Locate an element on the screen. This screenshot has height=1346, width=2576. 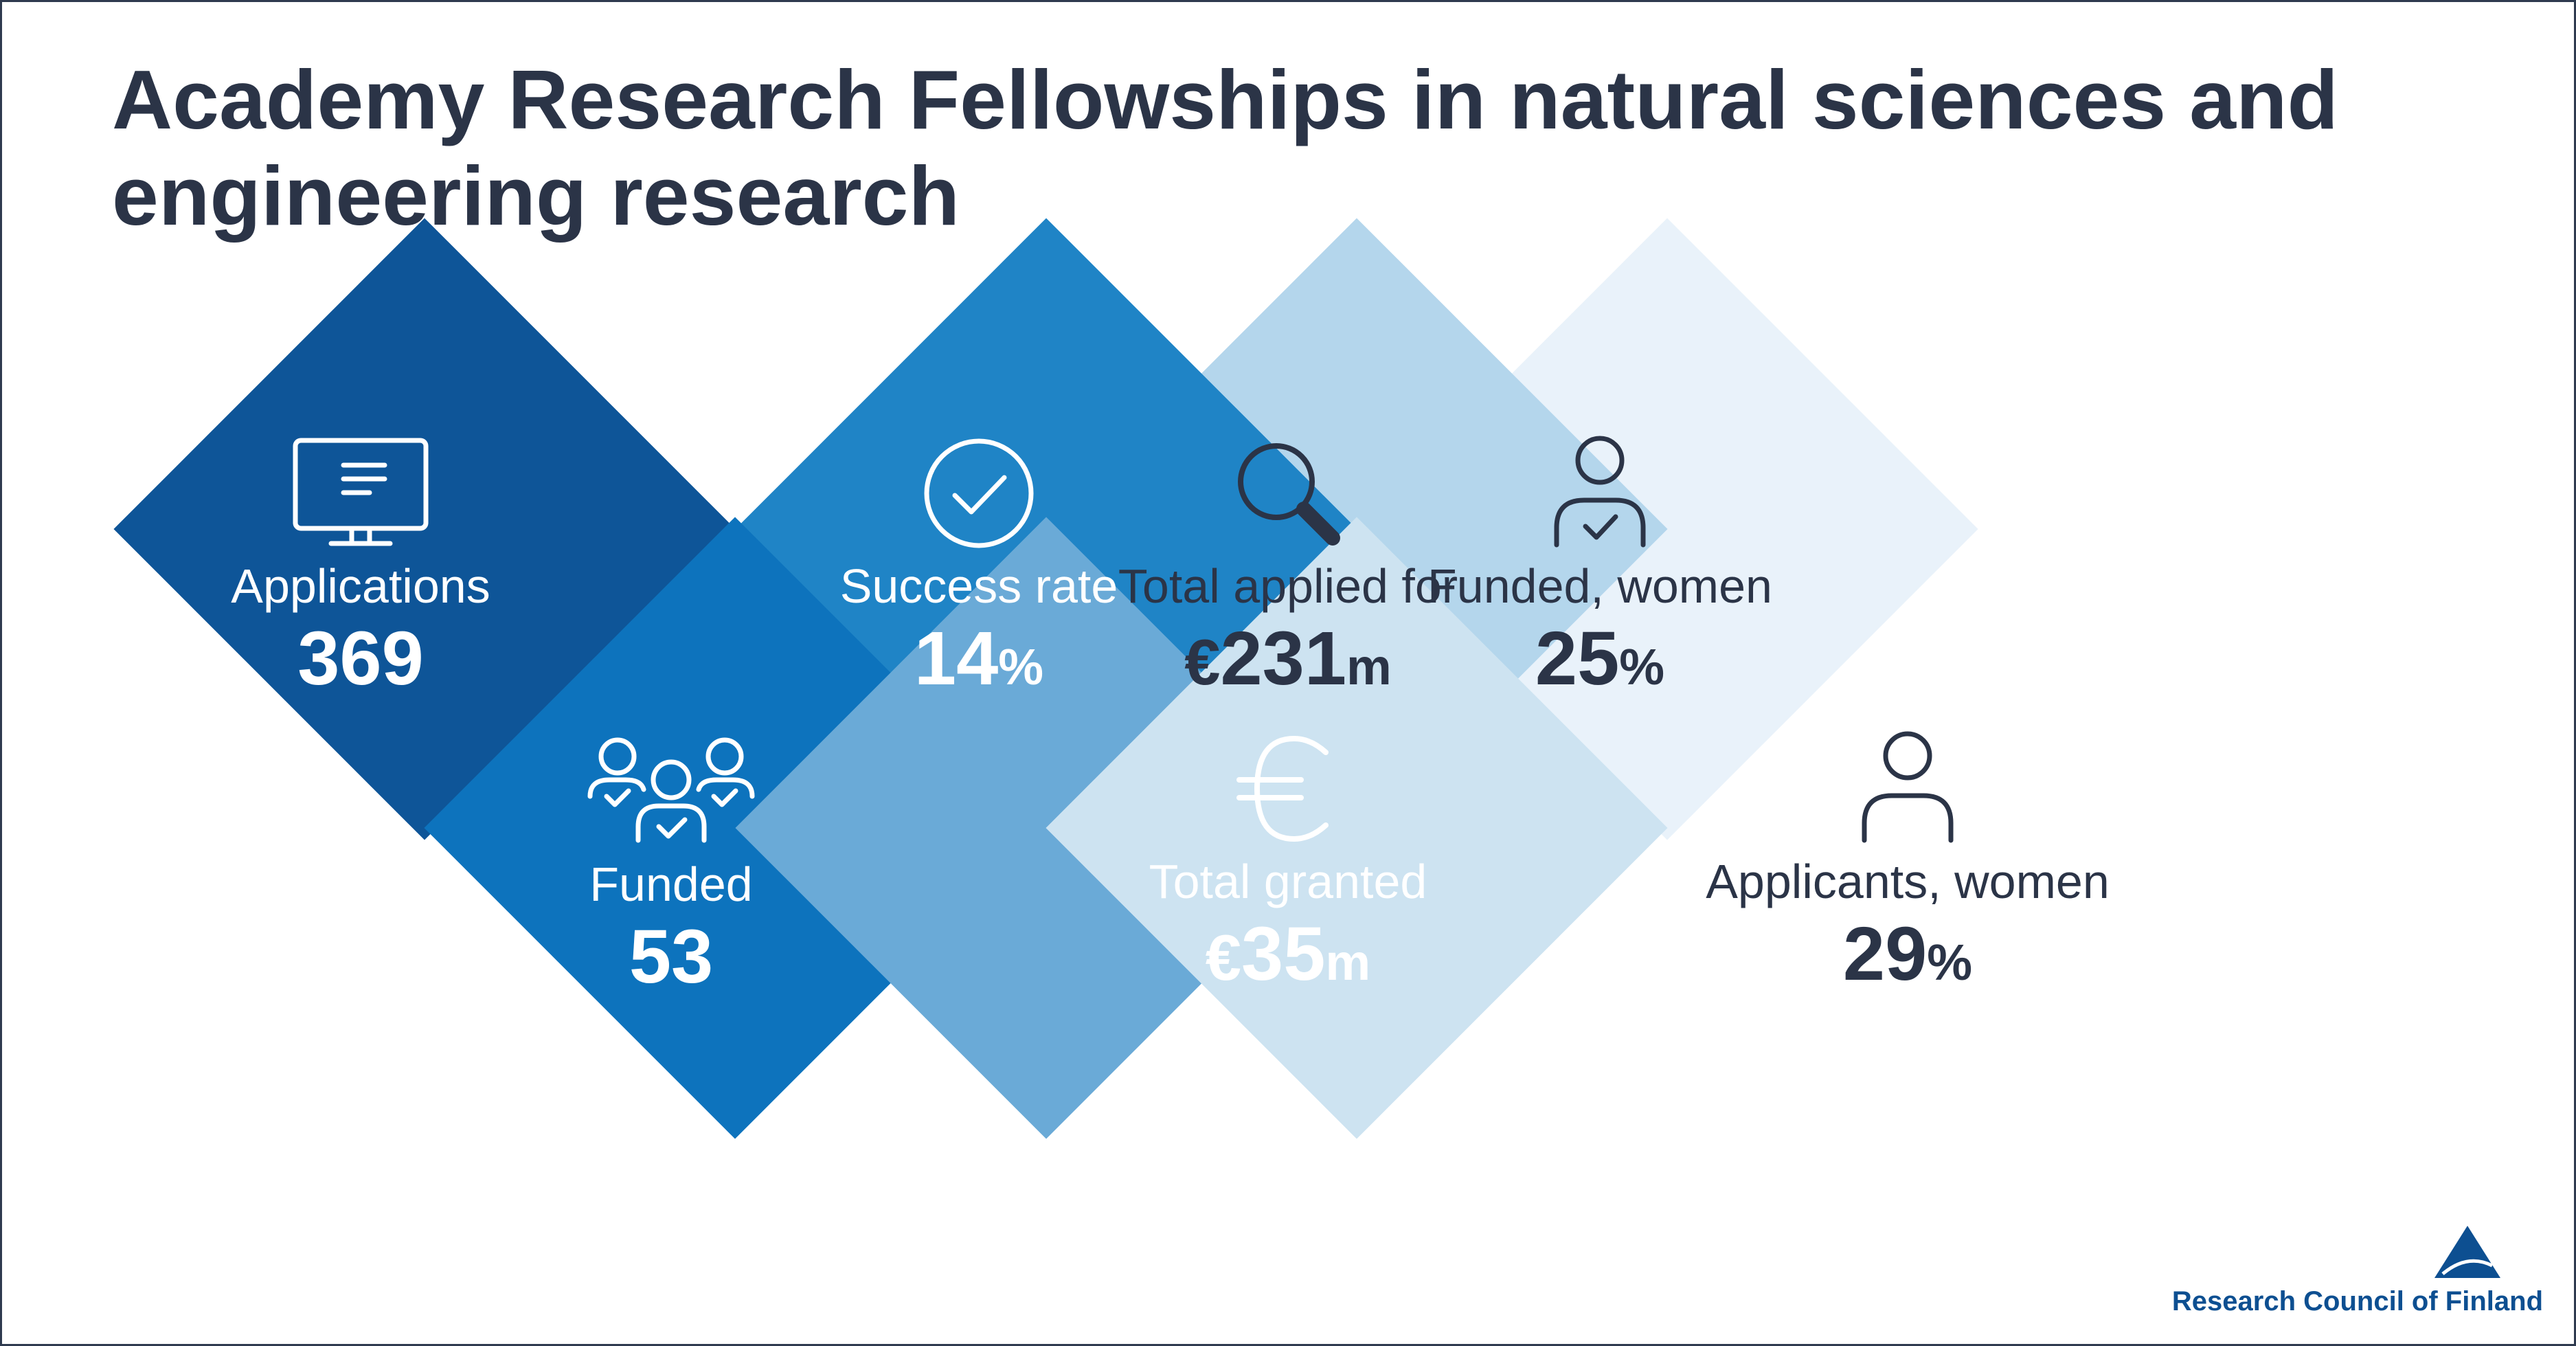
triangle-logo-icon is located at coordinates (2467, 1252).